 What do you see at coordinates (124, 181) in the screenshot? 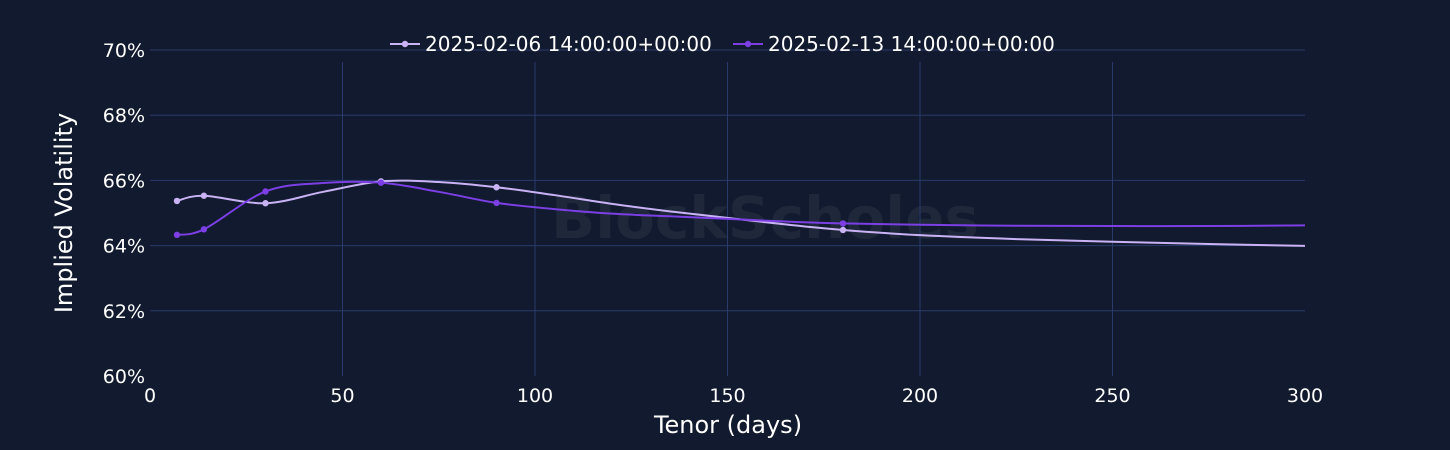
I see `y-tick-label: 66%` at bounding box center [124, 181].